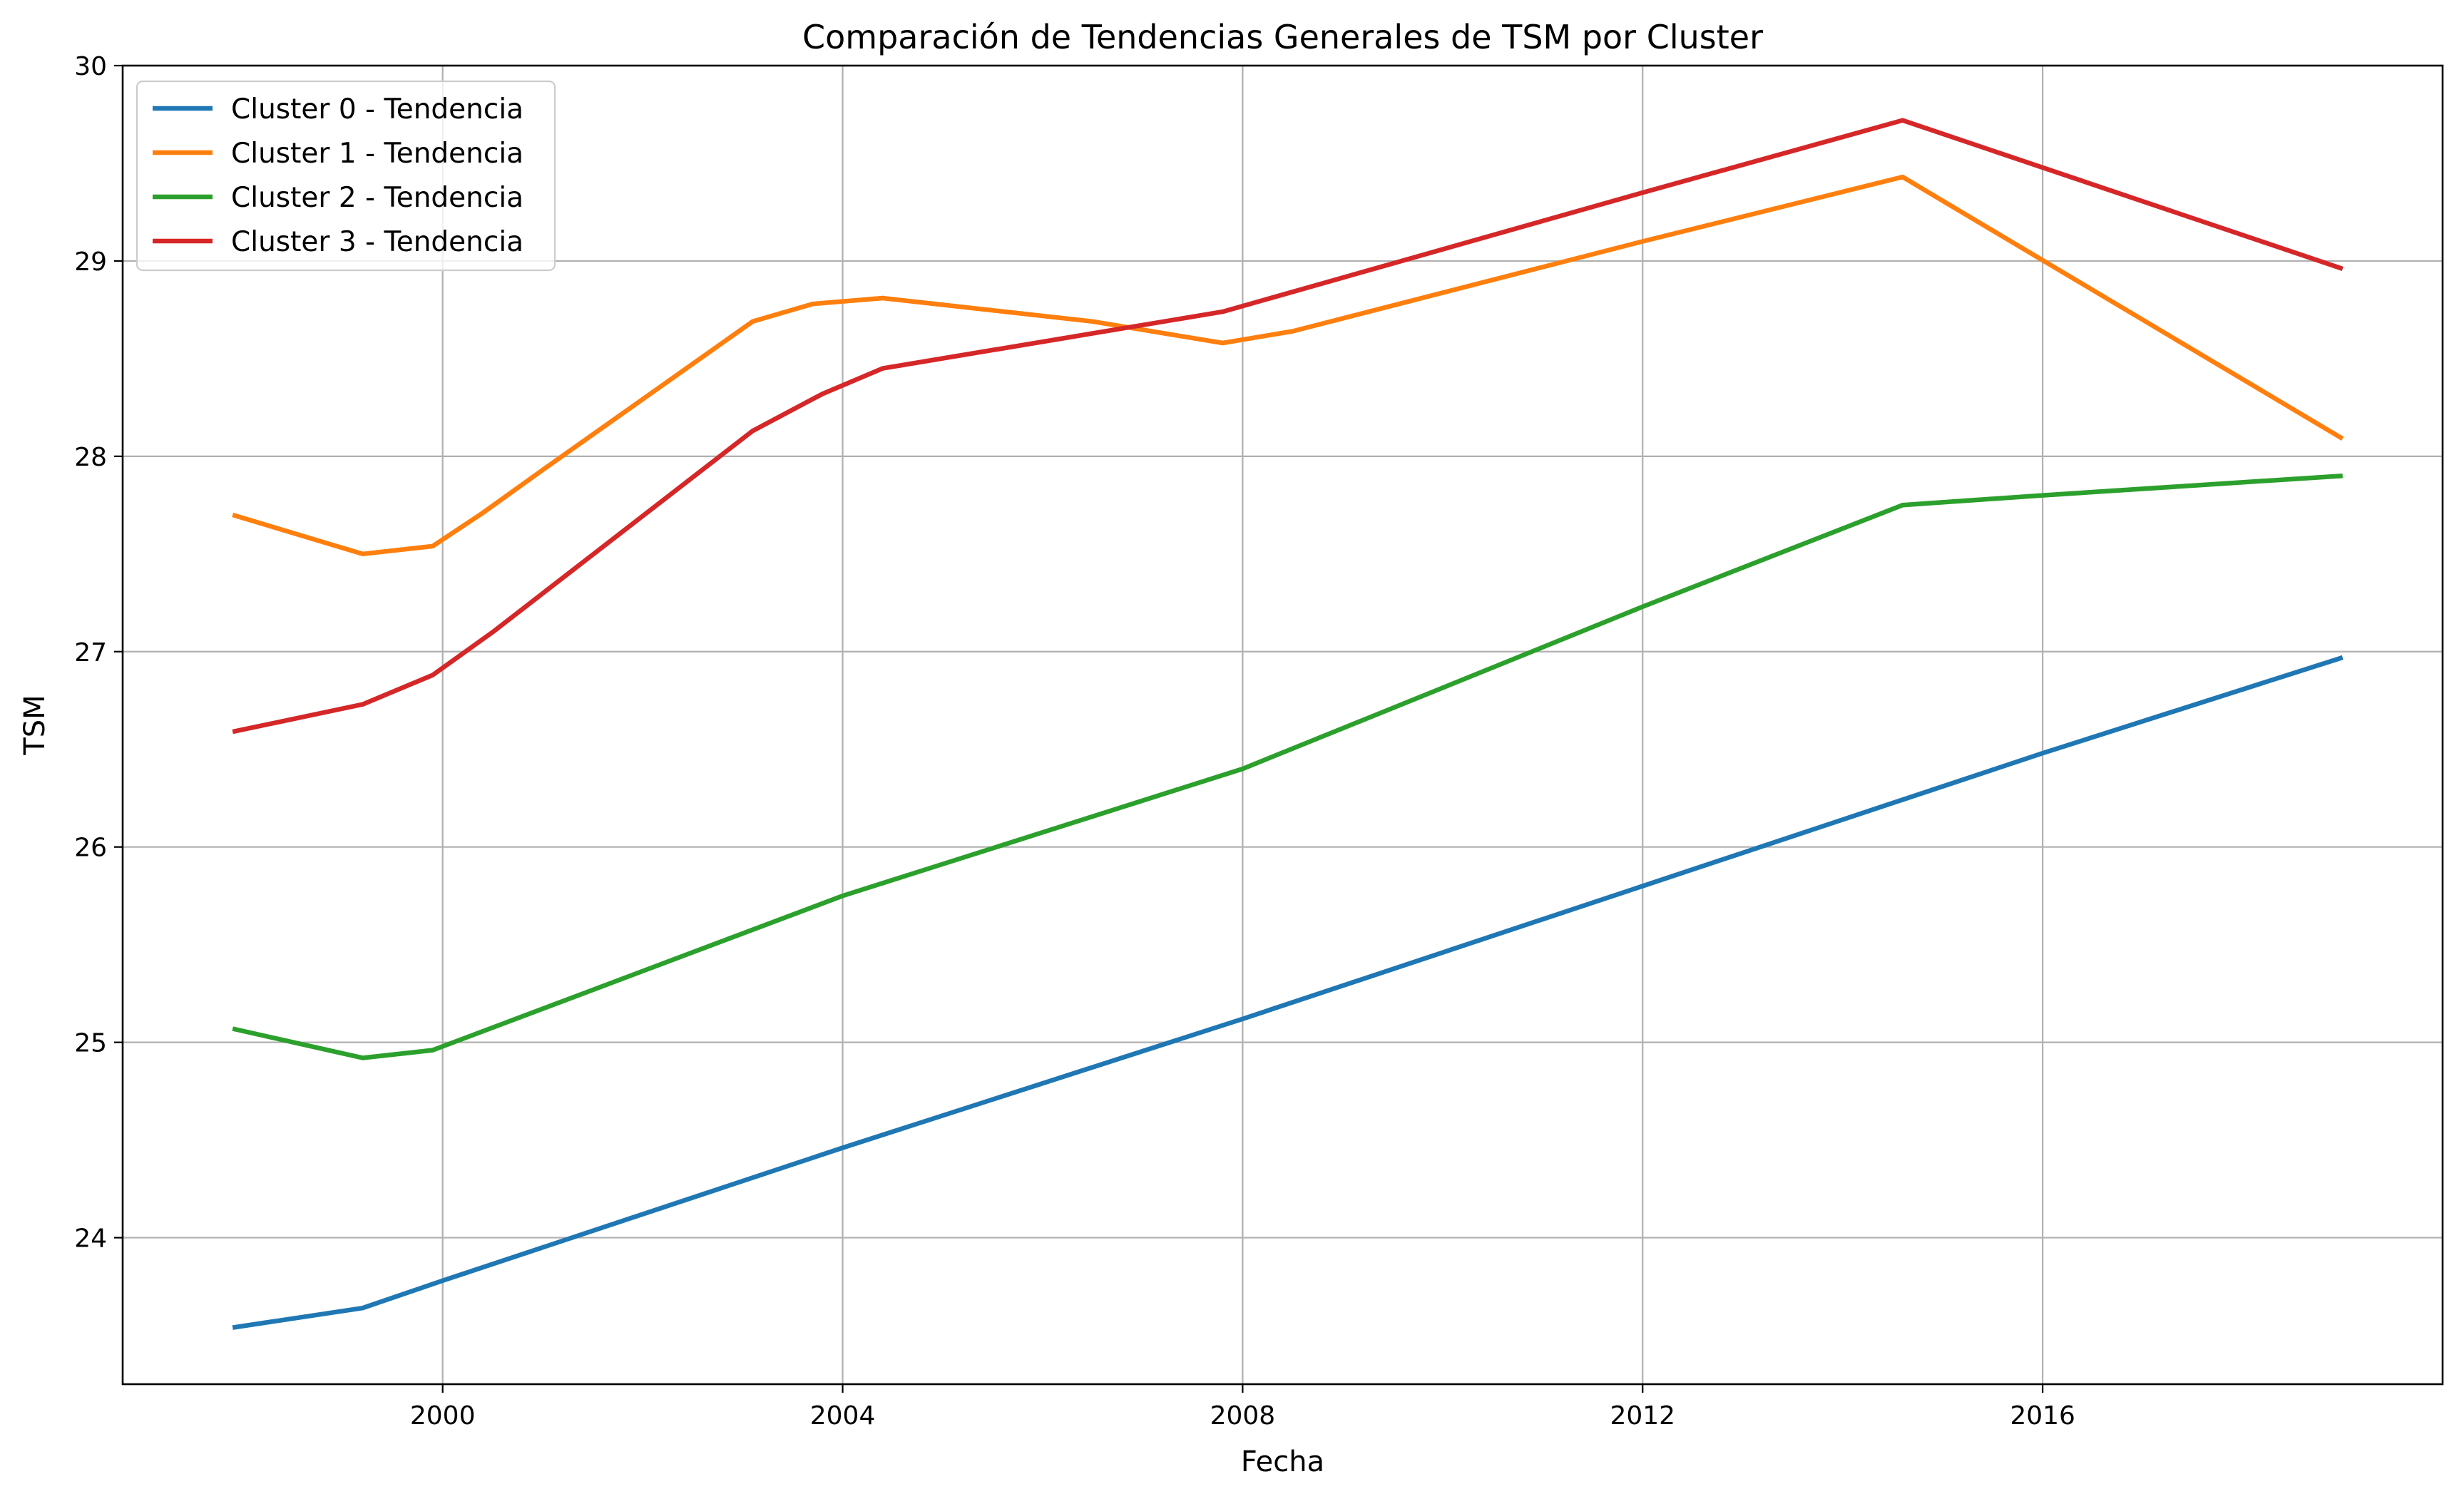 The width and height of the screenshot is (2464, 1499). What do you see at coordinates (843, 1416) in the screenshot?
I see `x-tick-label: 2004` at bounding box center [843, 1416].